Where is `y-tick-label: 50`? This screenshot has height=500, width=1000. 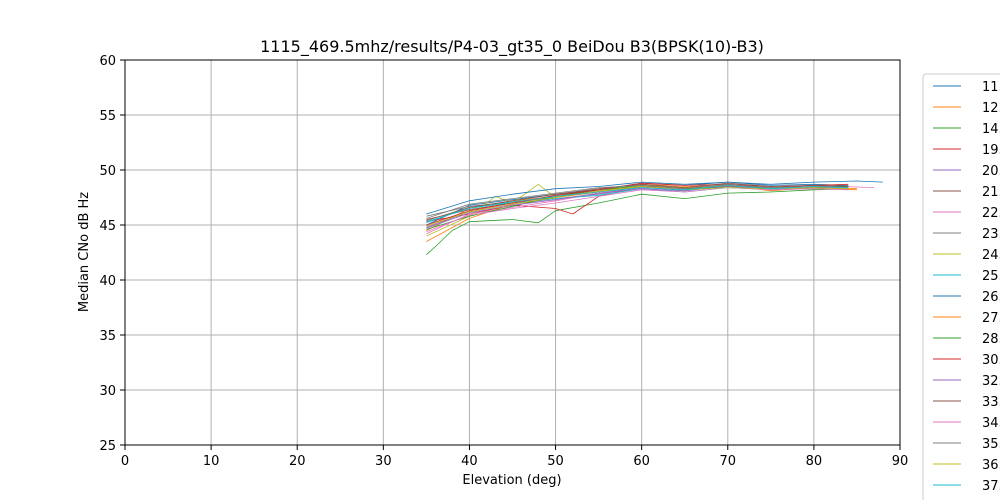
y-tick-label: 50 is located at coordinates (107, 171).